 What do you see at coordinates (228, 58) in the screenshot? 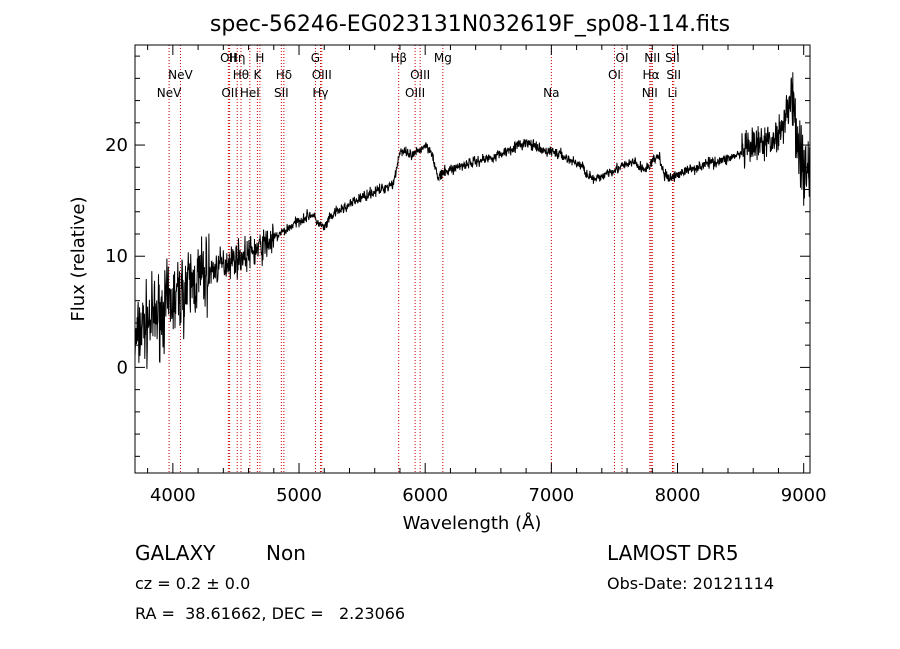
I see `line-label-2: OII` at bounding box center [228, 58].